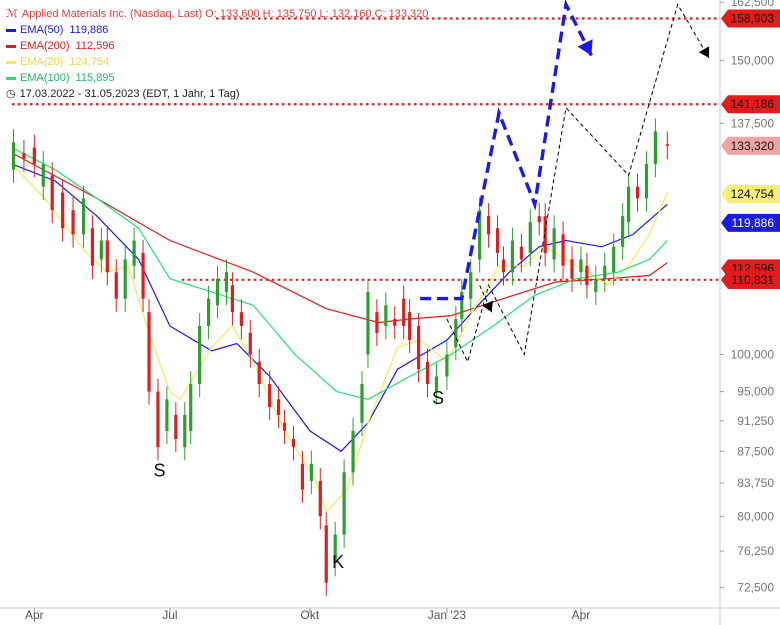 Image resolution: width=780 pixels, height=625 pixels. I want to click on y-tick-label: 150,000, so click(753, 60).